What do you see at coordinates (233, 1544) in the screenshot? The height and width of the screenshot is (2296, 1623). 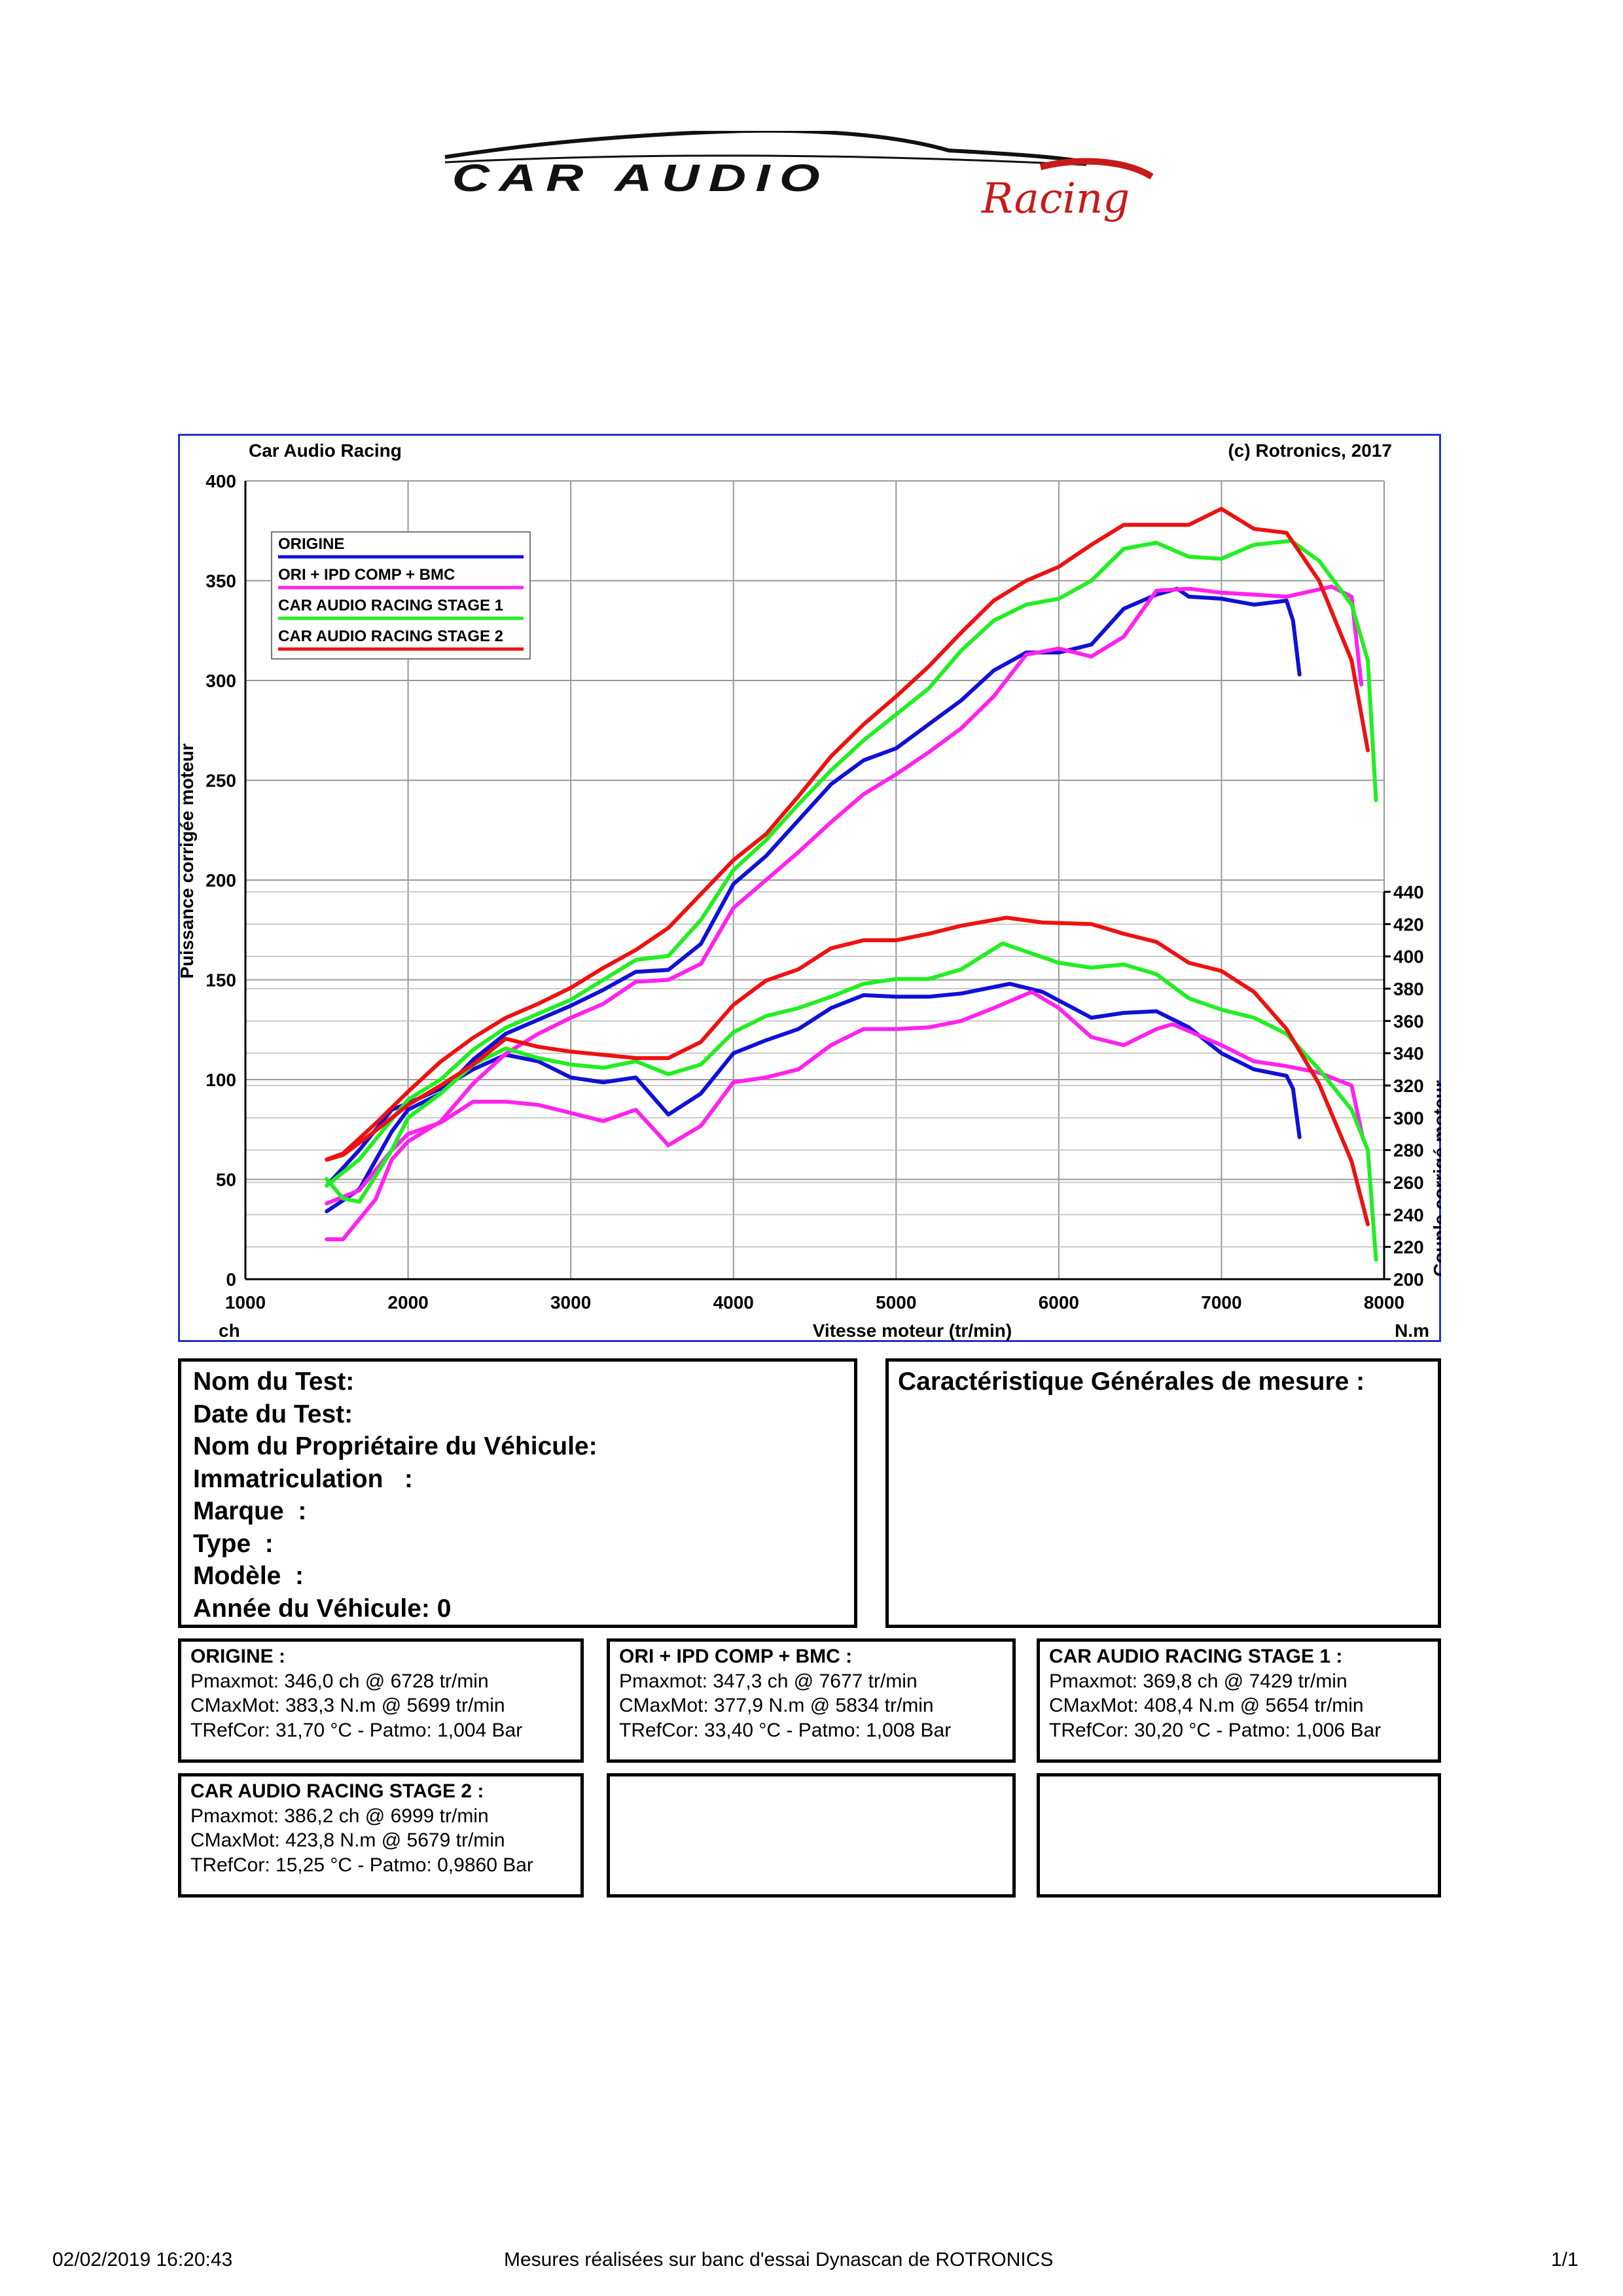 I see `type-label: Type :` at bounding box center [233, 1544].